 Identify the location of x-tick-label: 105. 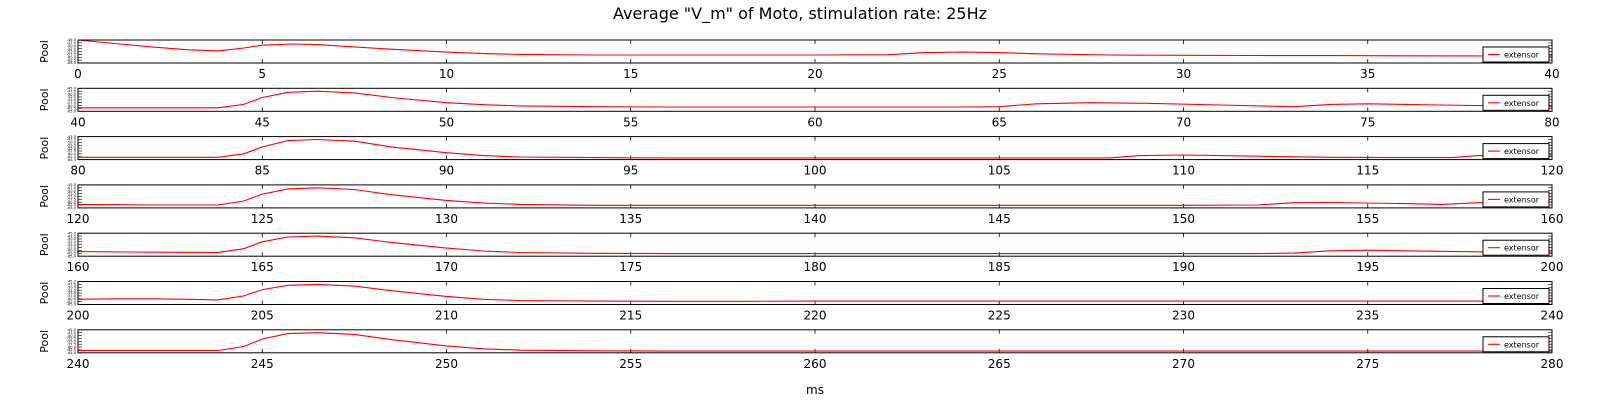
(999, 171).